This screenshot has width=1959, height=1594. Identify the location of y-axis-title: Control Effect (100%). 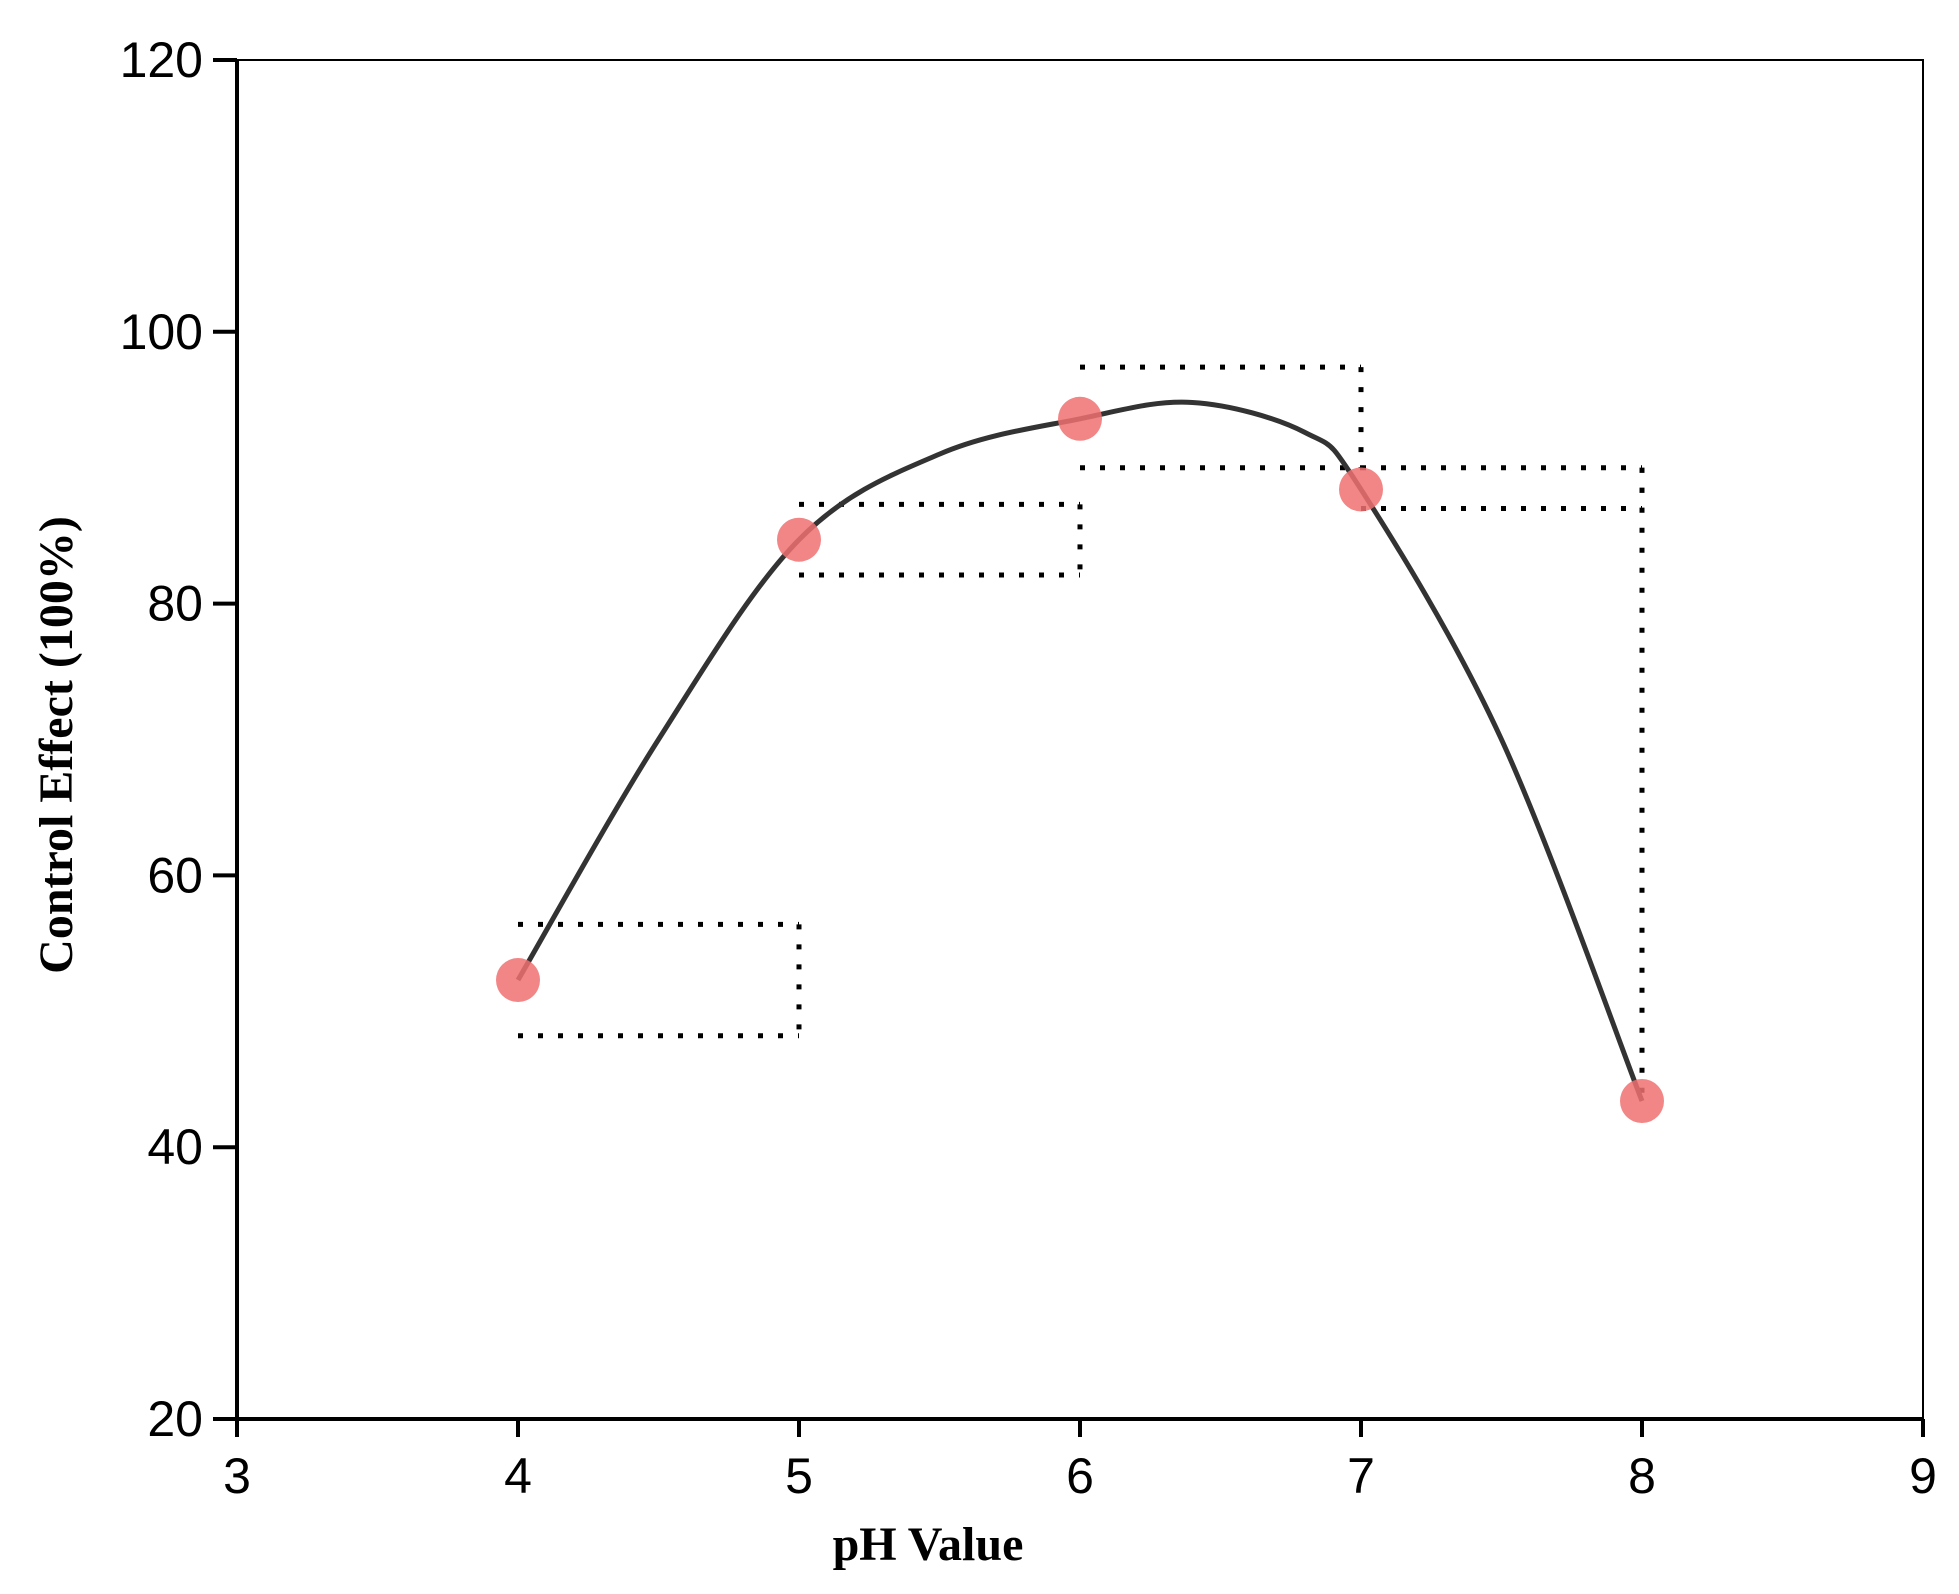
(56, 745).